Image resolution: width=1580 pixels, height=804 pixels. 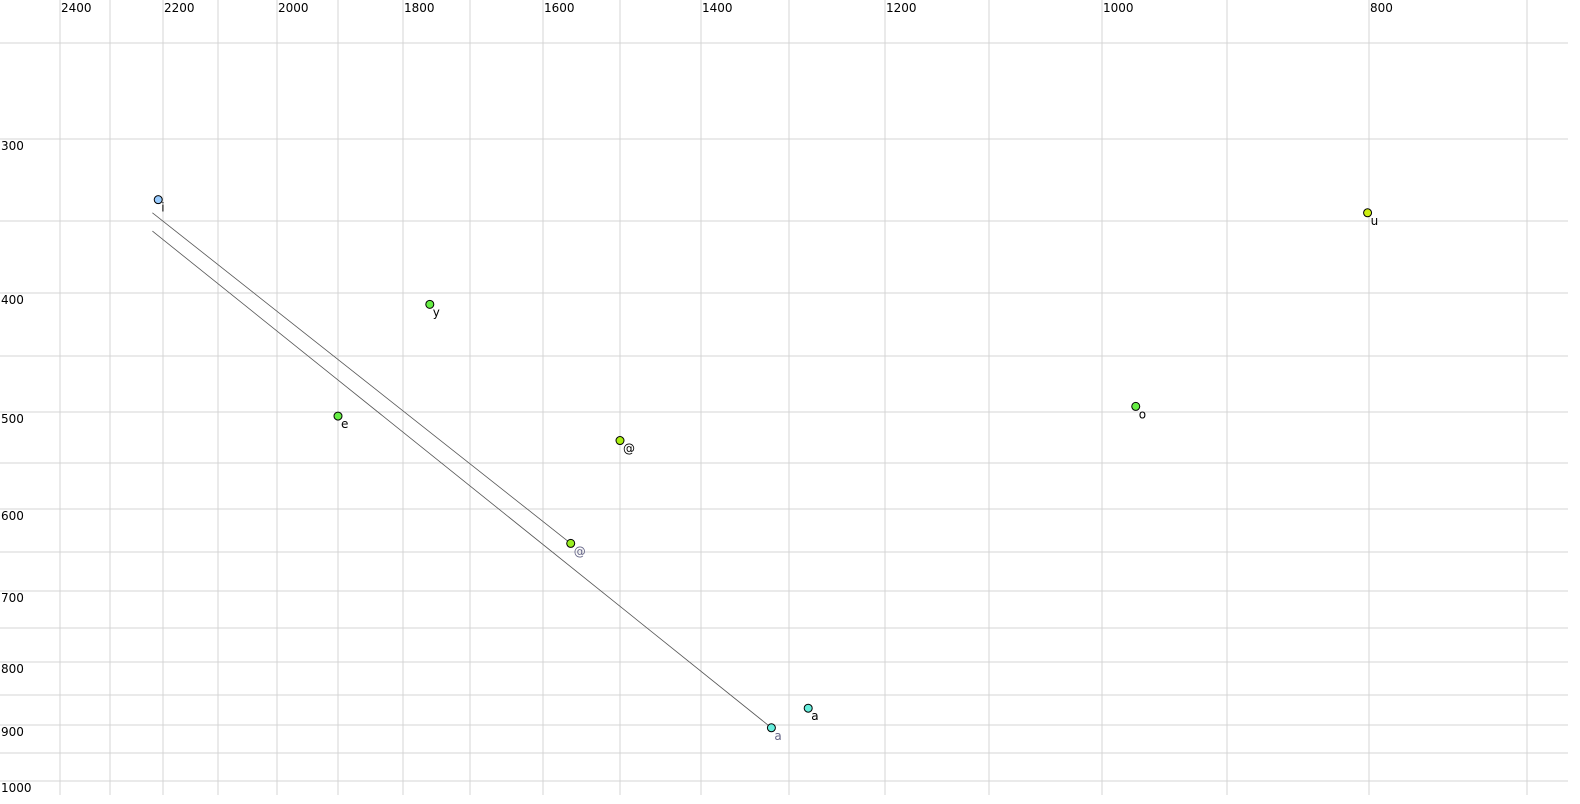 What do you see at coordinates (361, 378) in the screenshot?
I see `trajectory-line` at bounding box center [361, 378].